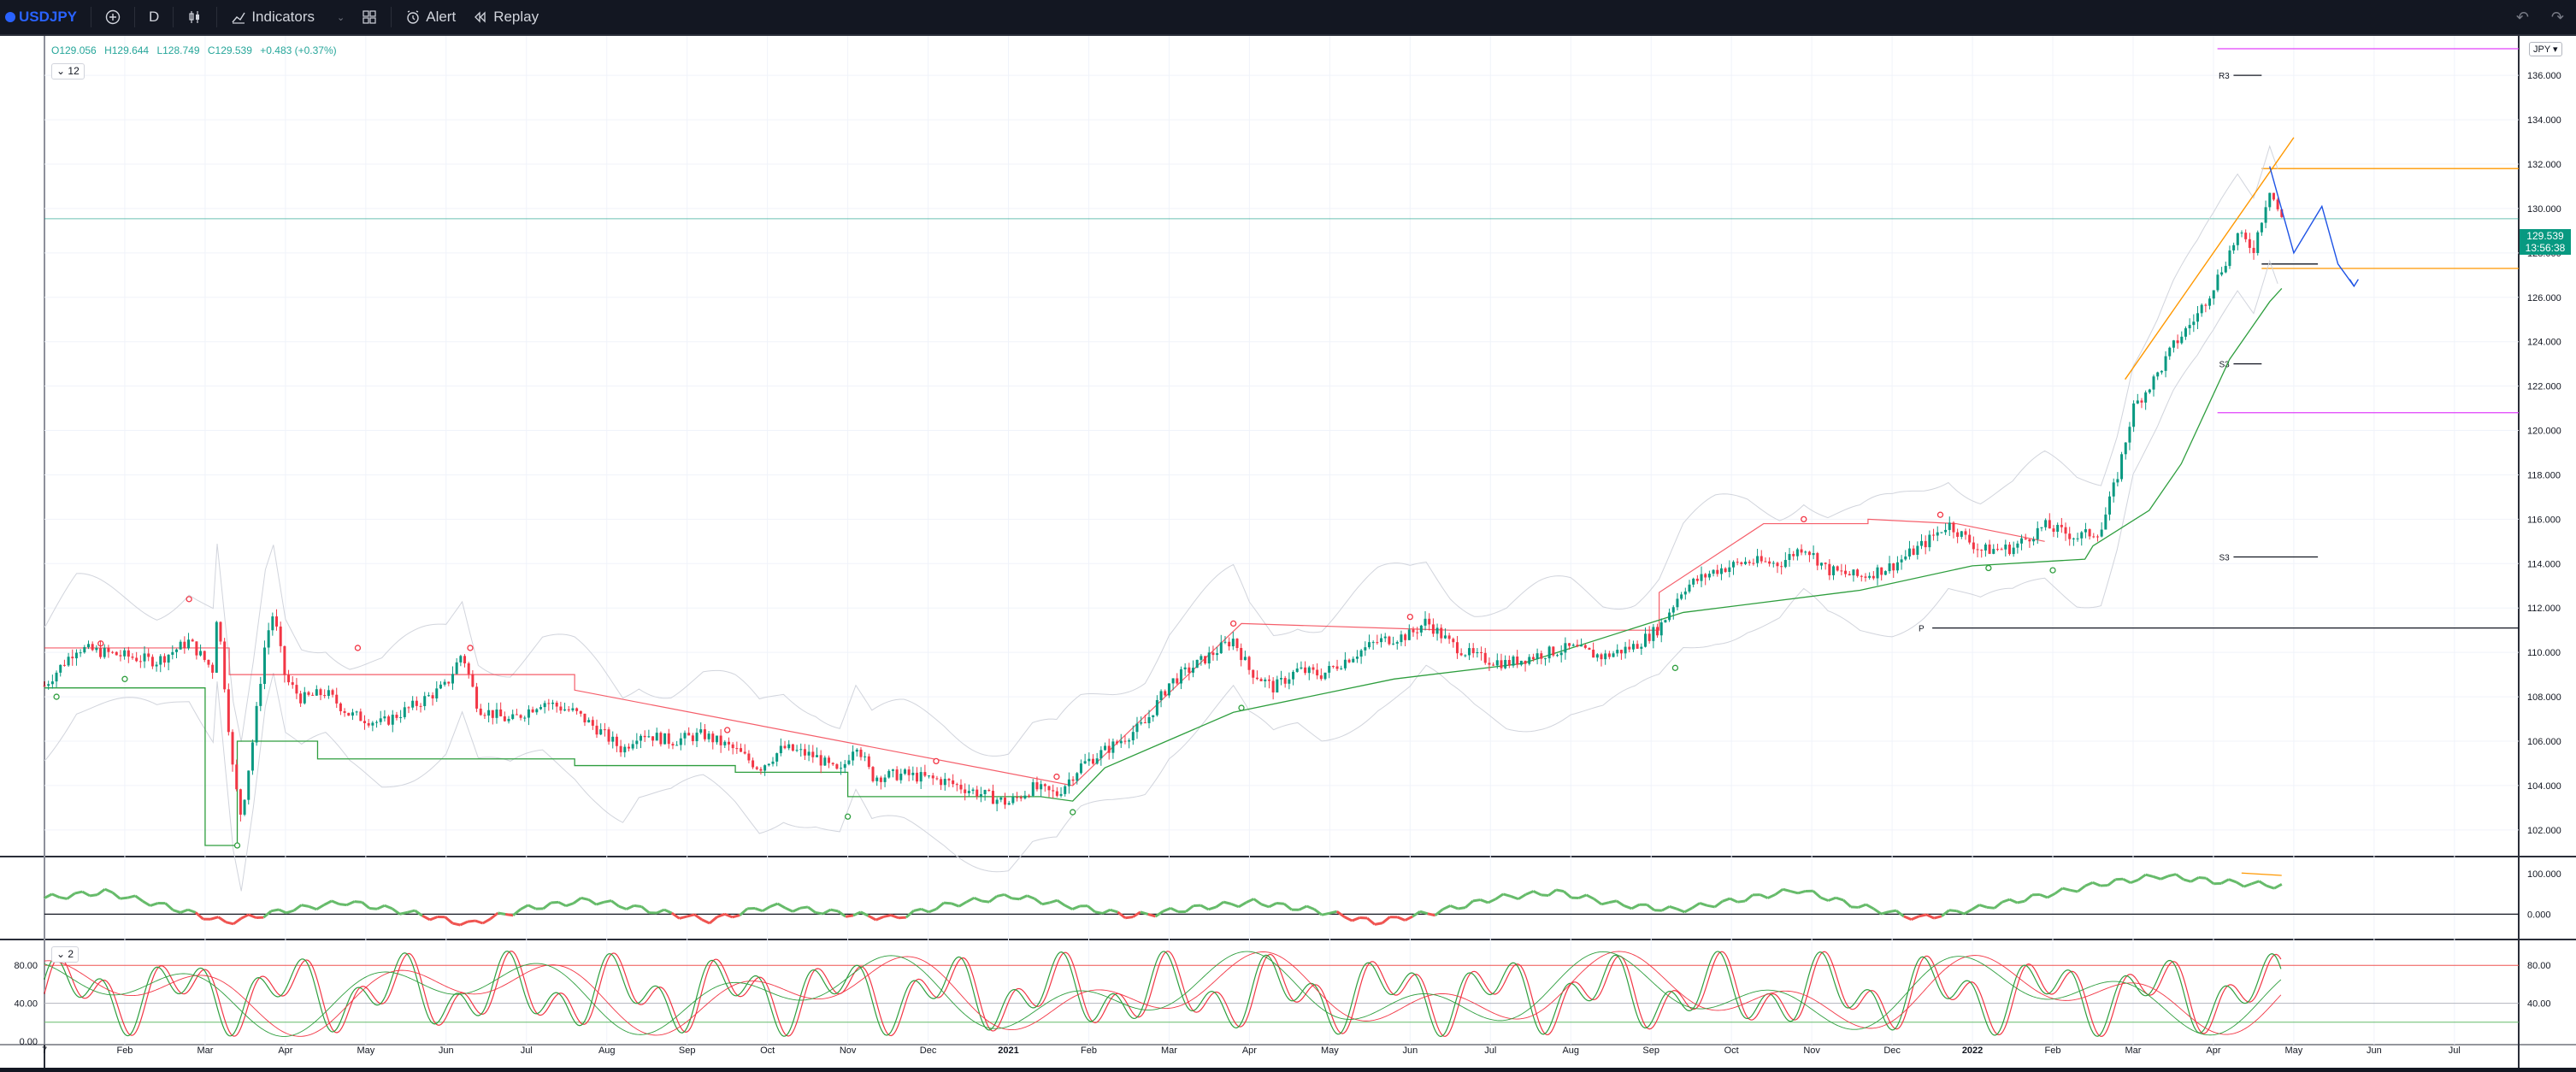 The image size is (2576, 1072). What do you see at coordinates (2544, 874) in the screenshot?
I see `momentum-tick-label: 100.000` at bounding box center [2544, 874].